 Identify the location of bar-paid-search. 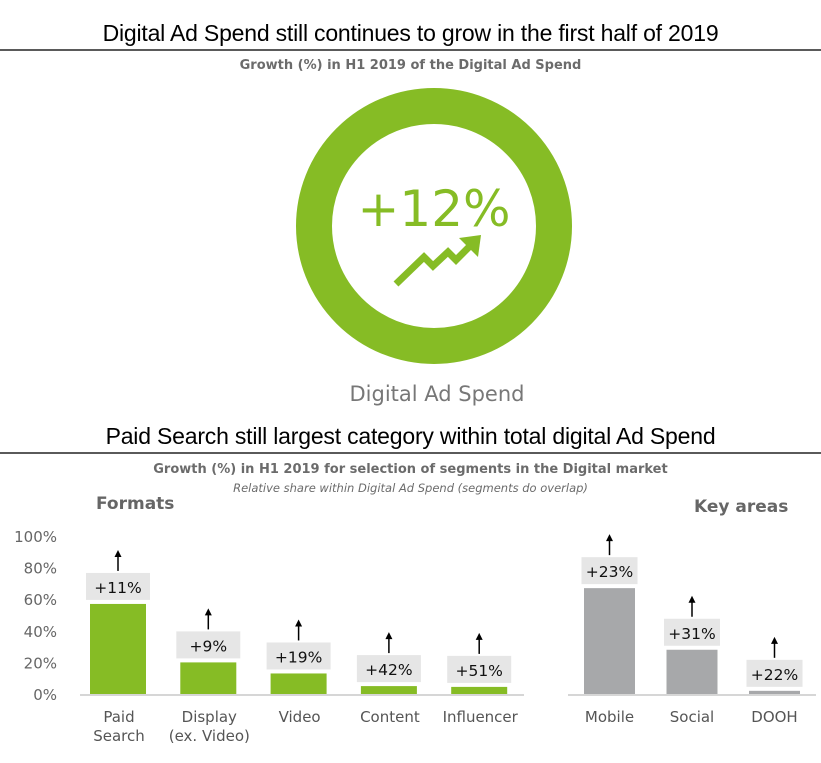
(118, 648).